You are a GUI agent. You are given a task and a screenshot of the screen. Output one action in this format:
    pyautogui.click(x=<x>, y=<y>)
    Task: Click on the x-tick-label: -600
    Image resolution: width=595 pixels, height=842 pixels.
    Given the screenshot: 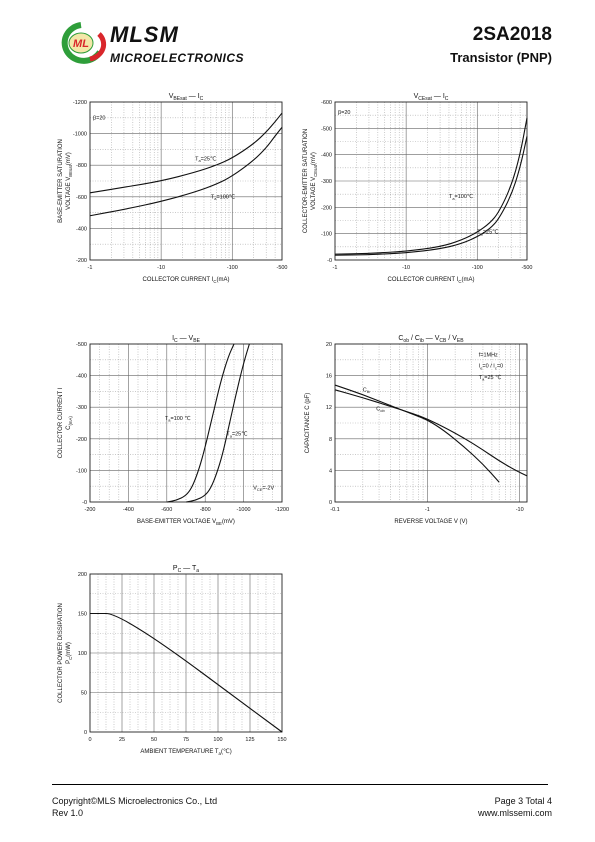 What is the action you would take?
    pyautogui.click(x=166, y=510)
    